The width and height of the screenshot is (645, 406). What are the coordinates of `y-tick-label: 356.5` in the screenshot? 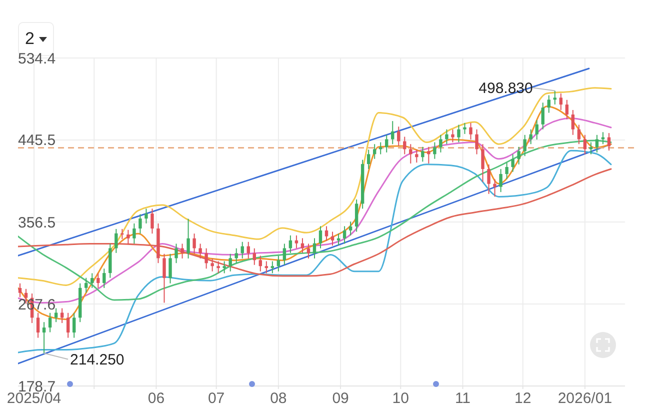 It's located at (37, 223).